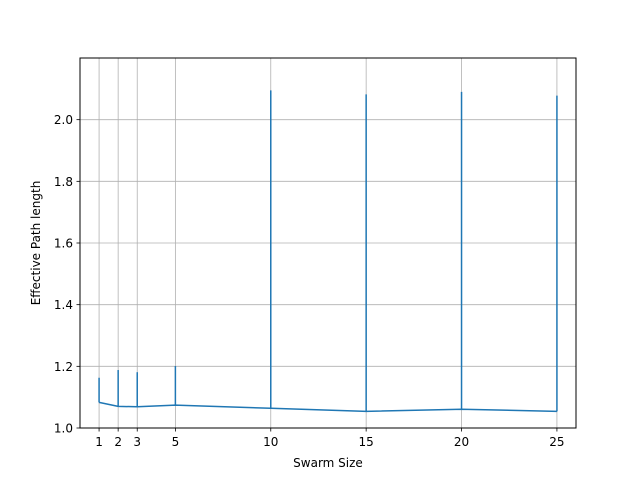 This screenshot has height=480, width=640. Describe the element at coordinates (327, 407) in the screenshot. I see `series-line` at that location.